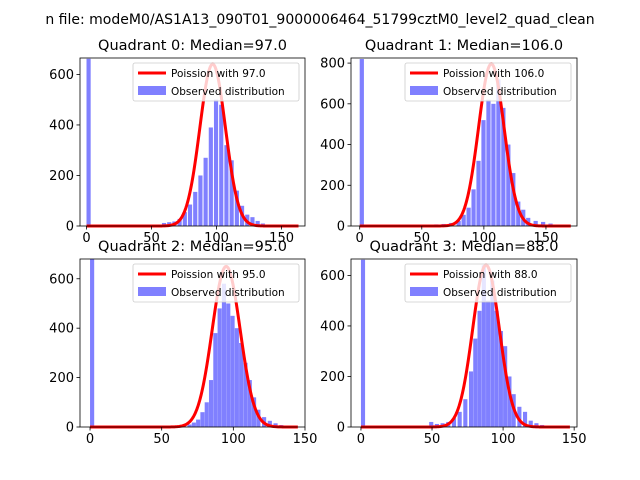 This screenshot has height=480, width=640. I want to click on axes-frame, so click(192, 343).